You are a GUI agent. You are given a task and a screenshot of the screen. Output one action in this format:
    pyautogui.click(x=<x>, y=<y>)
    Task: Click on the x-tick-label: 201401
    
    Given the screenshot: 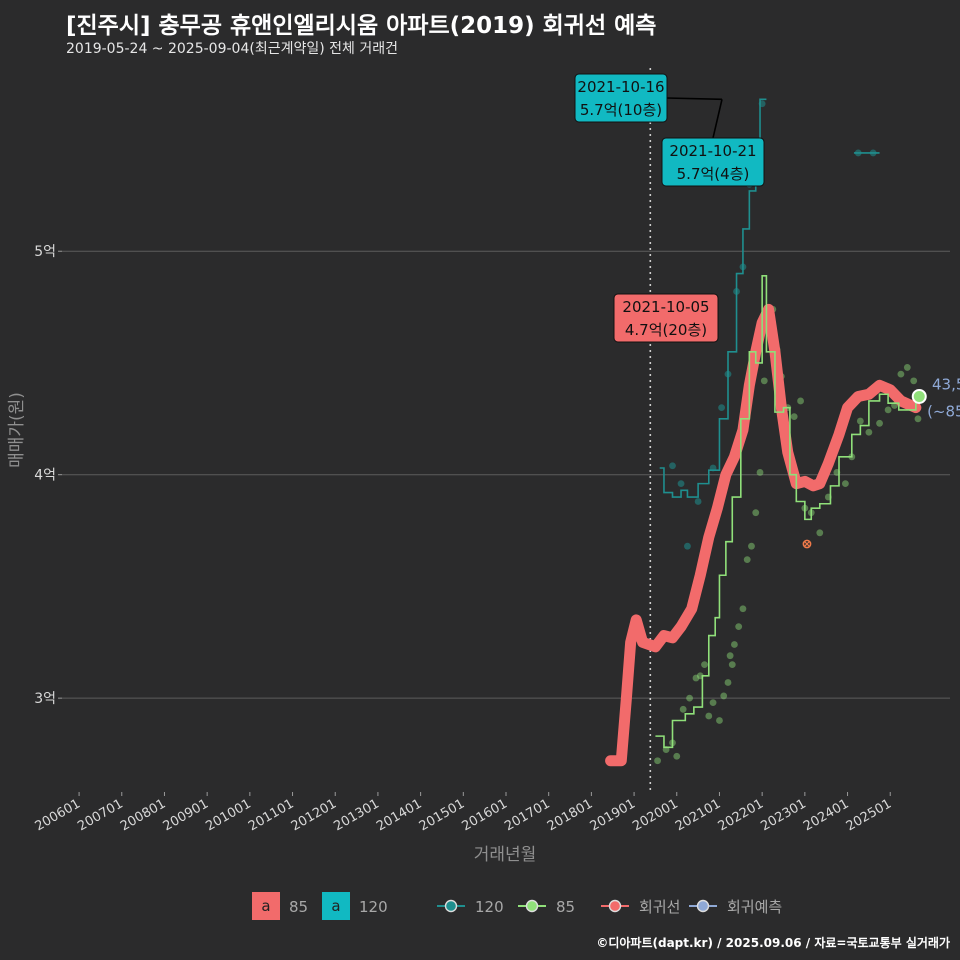 What is the action you would take?
    pyautogui.click(x=399, y=815)
    